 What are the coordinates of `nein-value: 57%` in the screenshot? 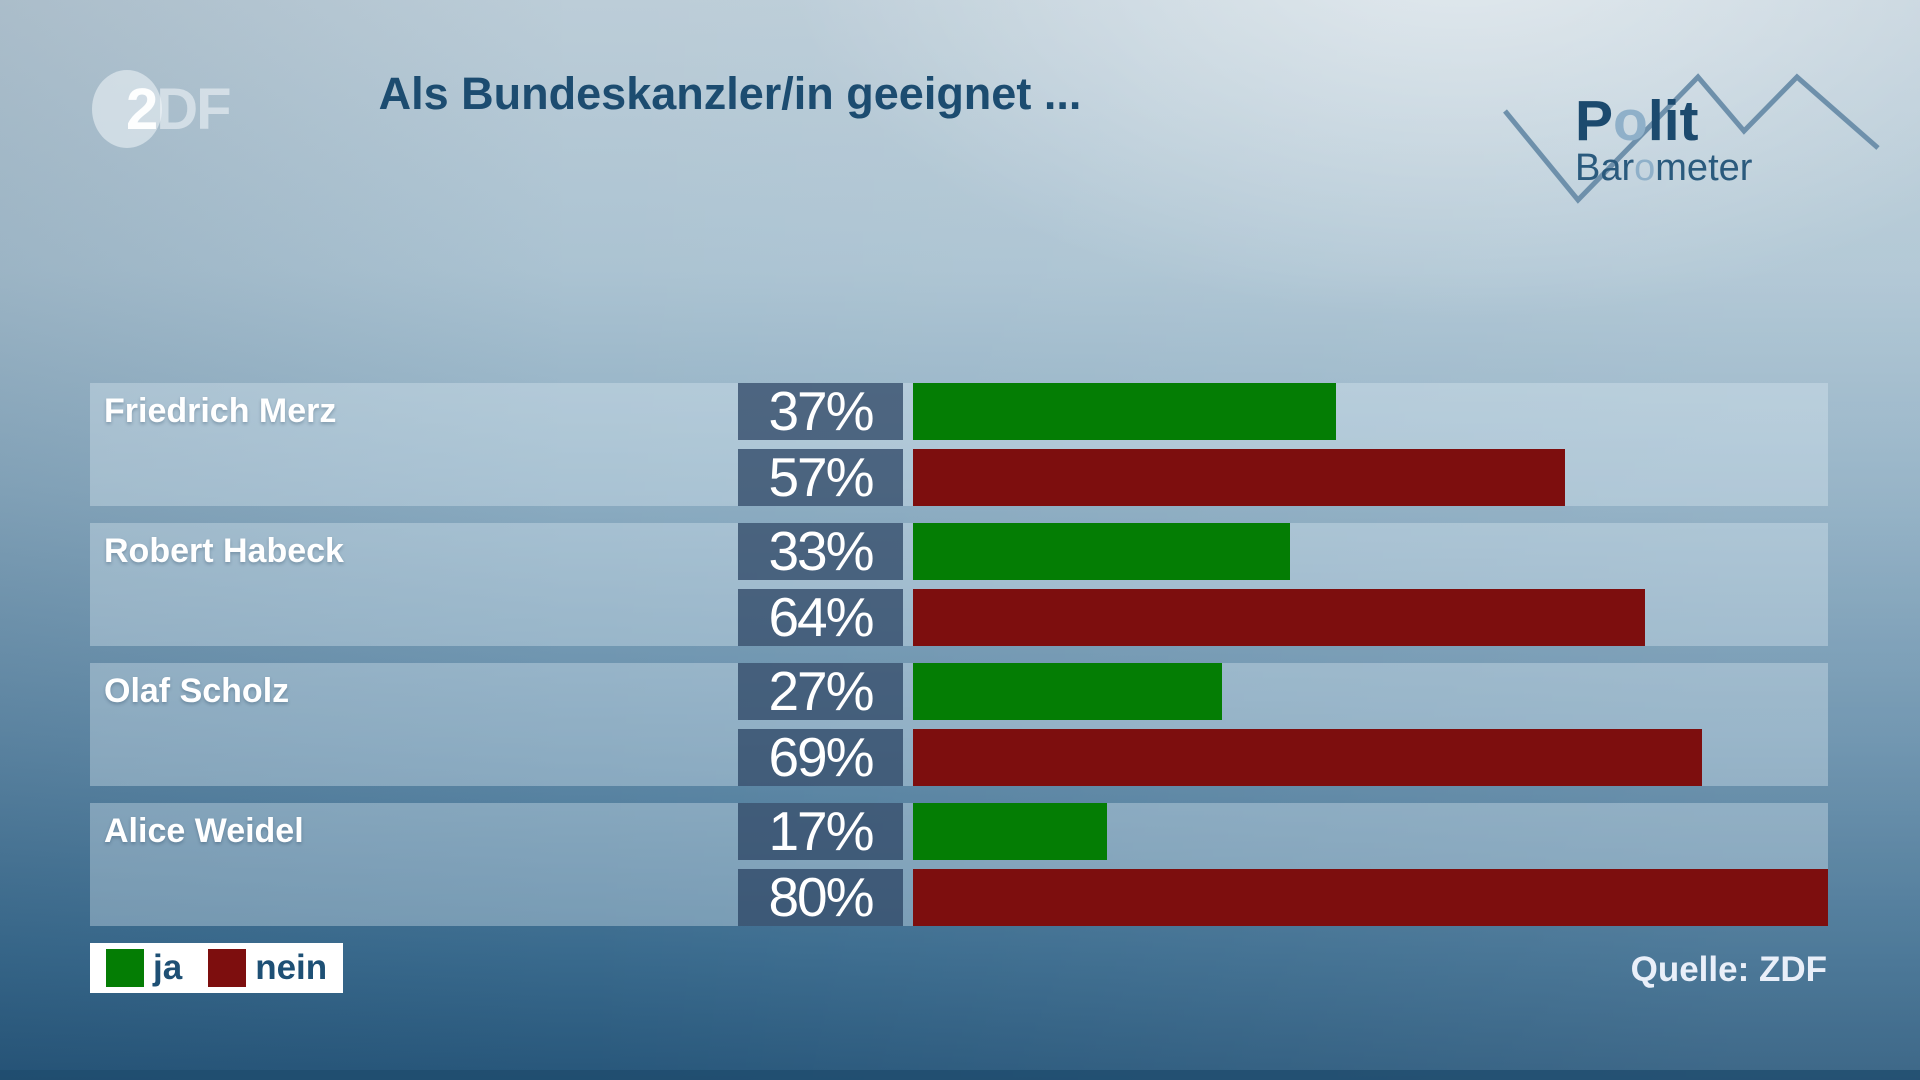 It's located at (820, 477).